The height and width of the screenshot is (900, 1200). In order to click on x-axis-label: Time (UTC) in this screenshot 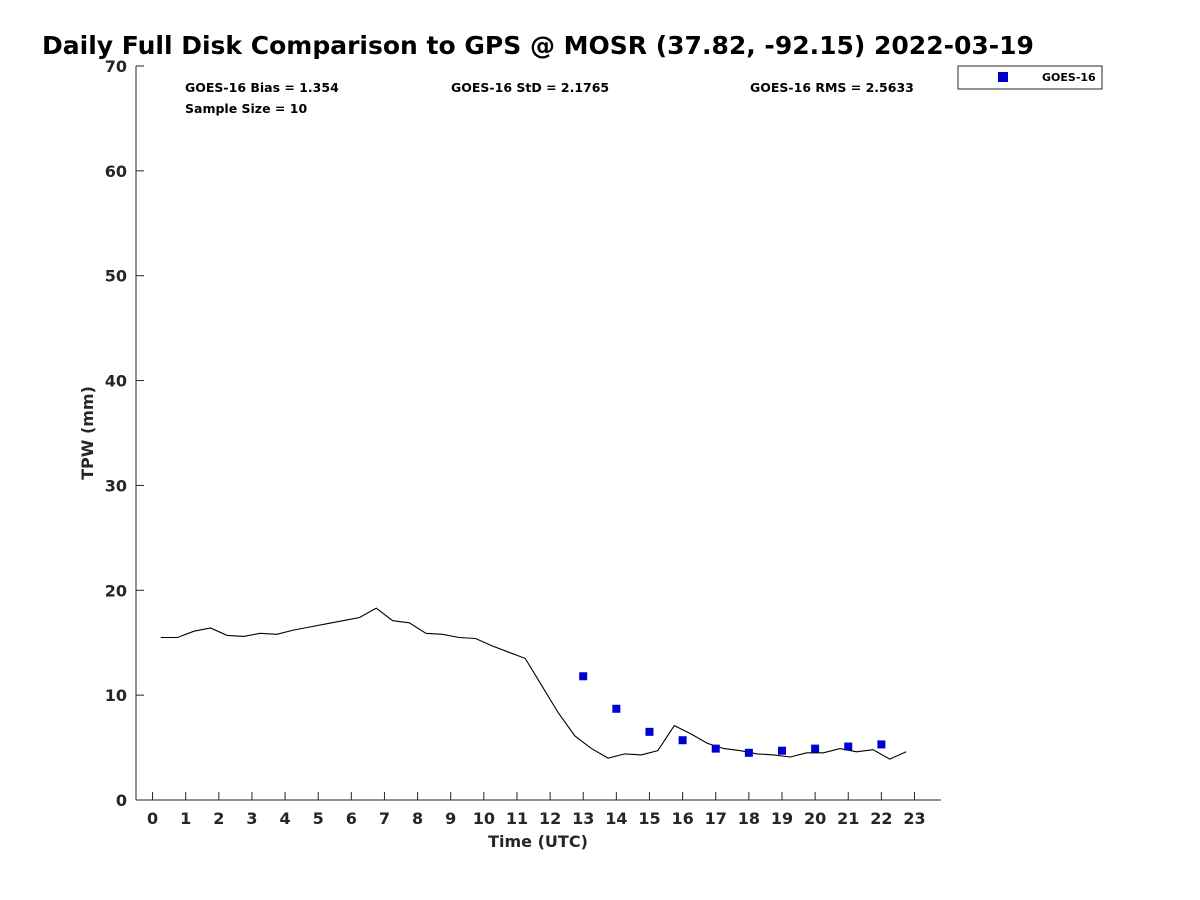, I will do `click(538, 841)`.